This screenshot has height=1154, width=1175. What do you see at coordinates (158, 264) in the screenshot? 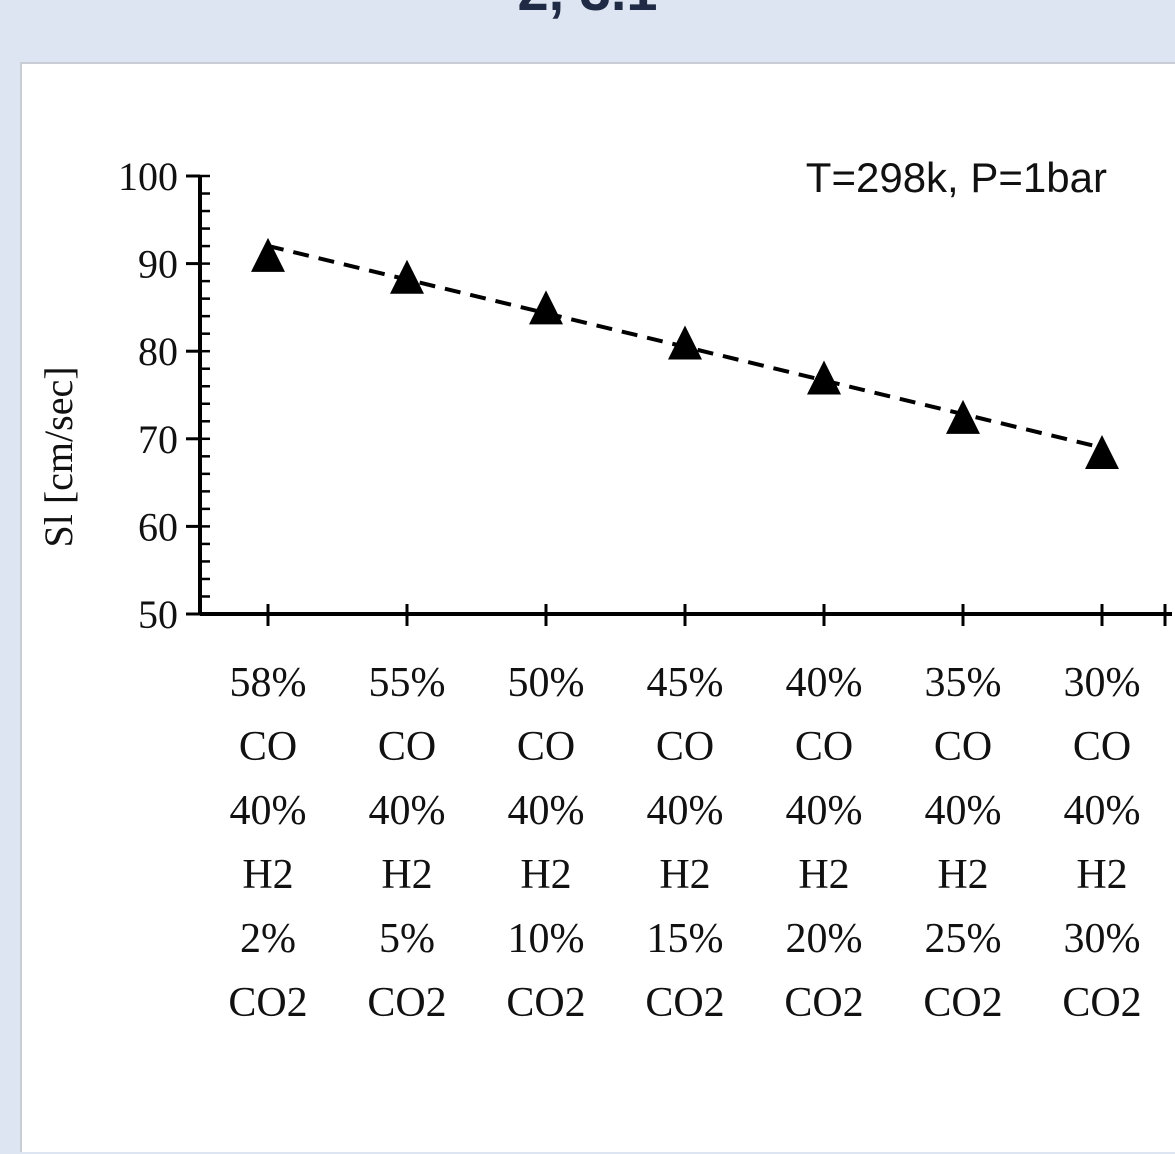
I see `y-tick-label: 90` at bounding box center [158, 264].